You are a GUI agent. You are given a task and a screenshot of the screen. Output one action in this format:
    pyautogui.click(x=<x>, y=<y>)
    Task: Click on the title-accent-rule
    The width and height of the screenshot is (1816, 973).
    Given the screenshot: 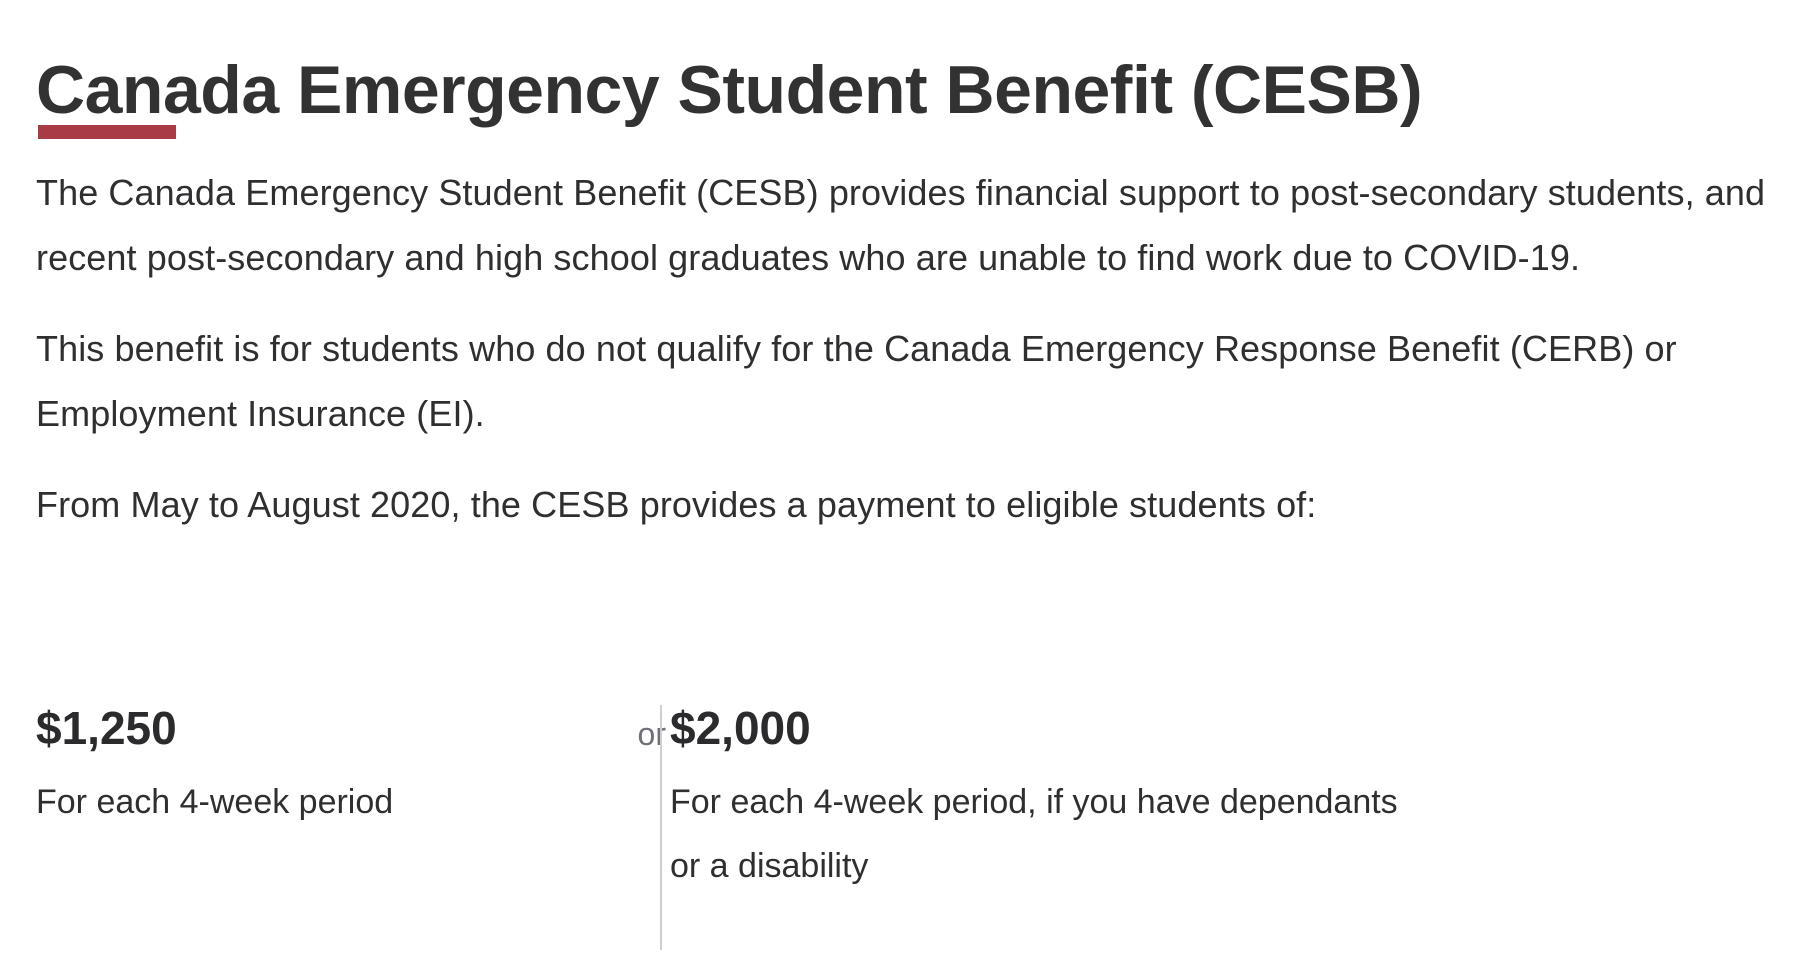 What is the action you would take?
    pyautogui.click(x=107, y=132)
    